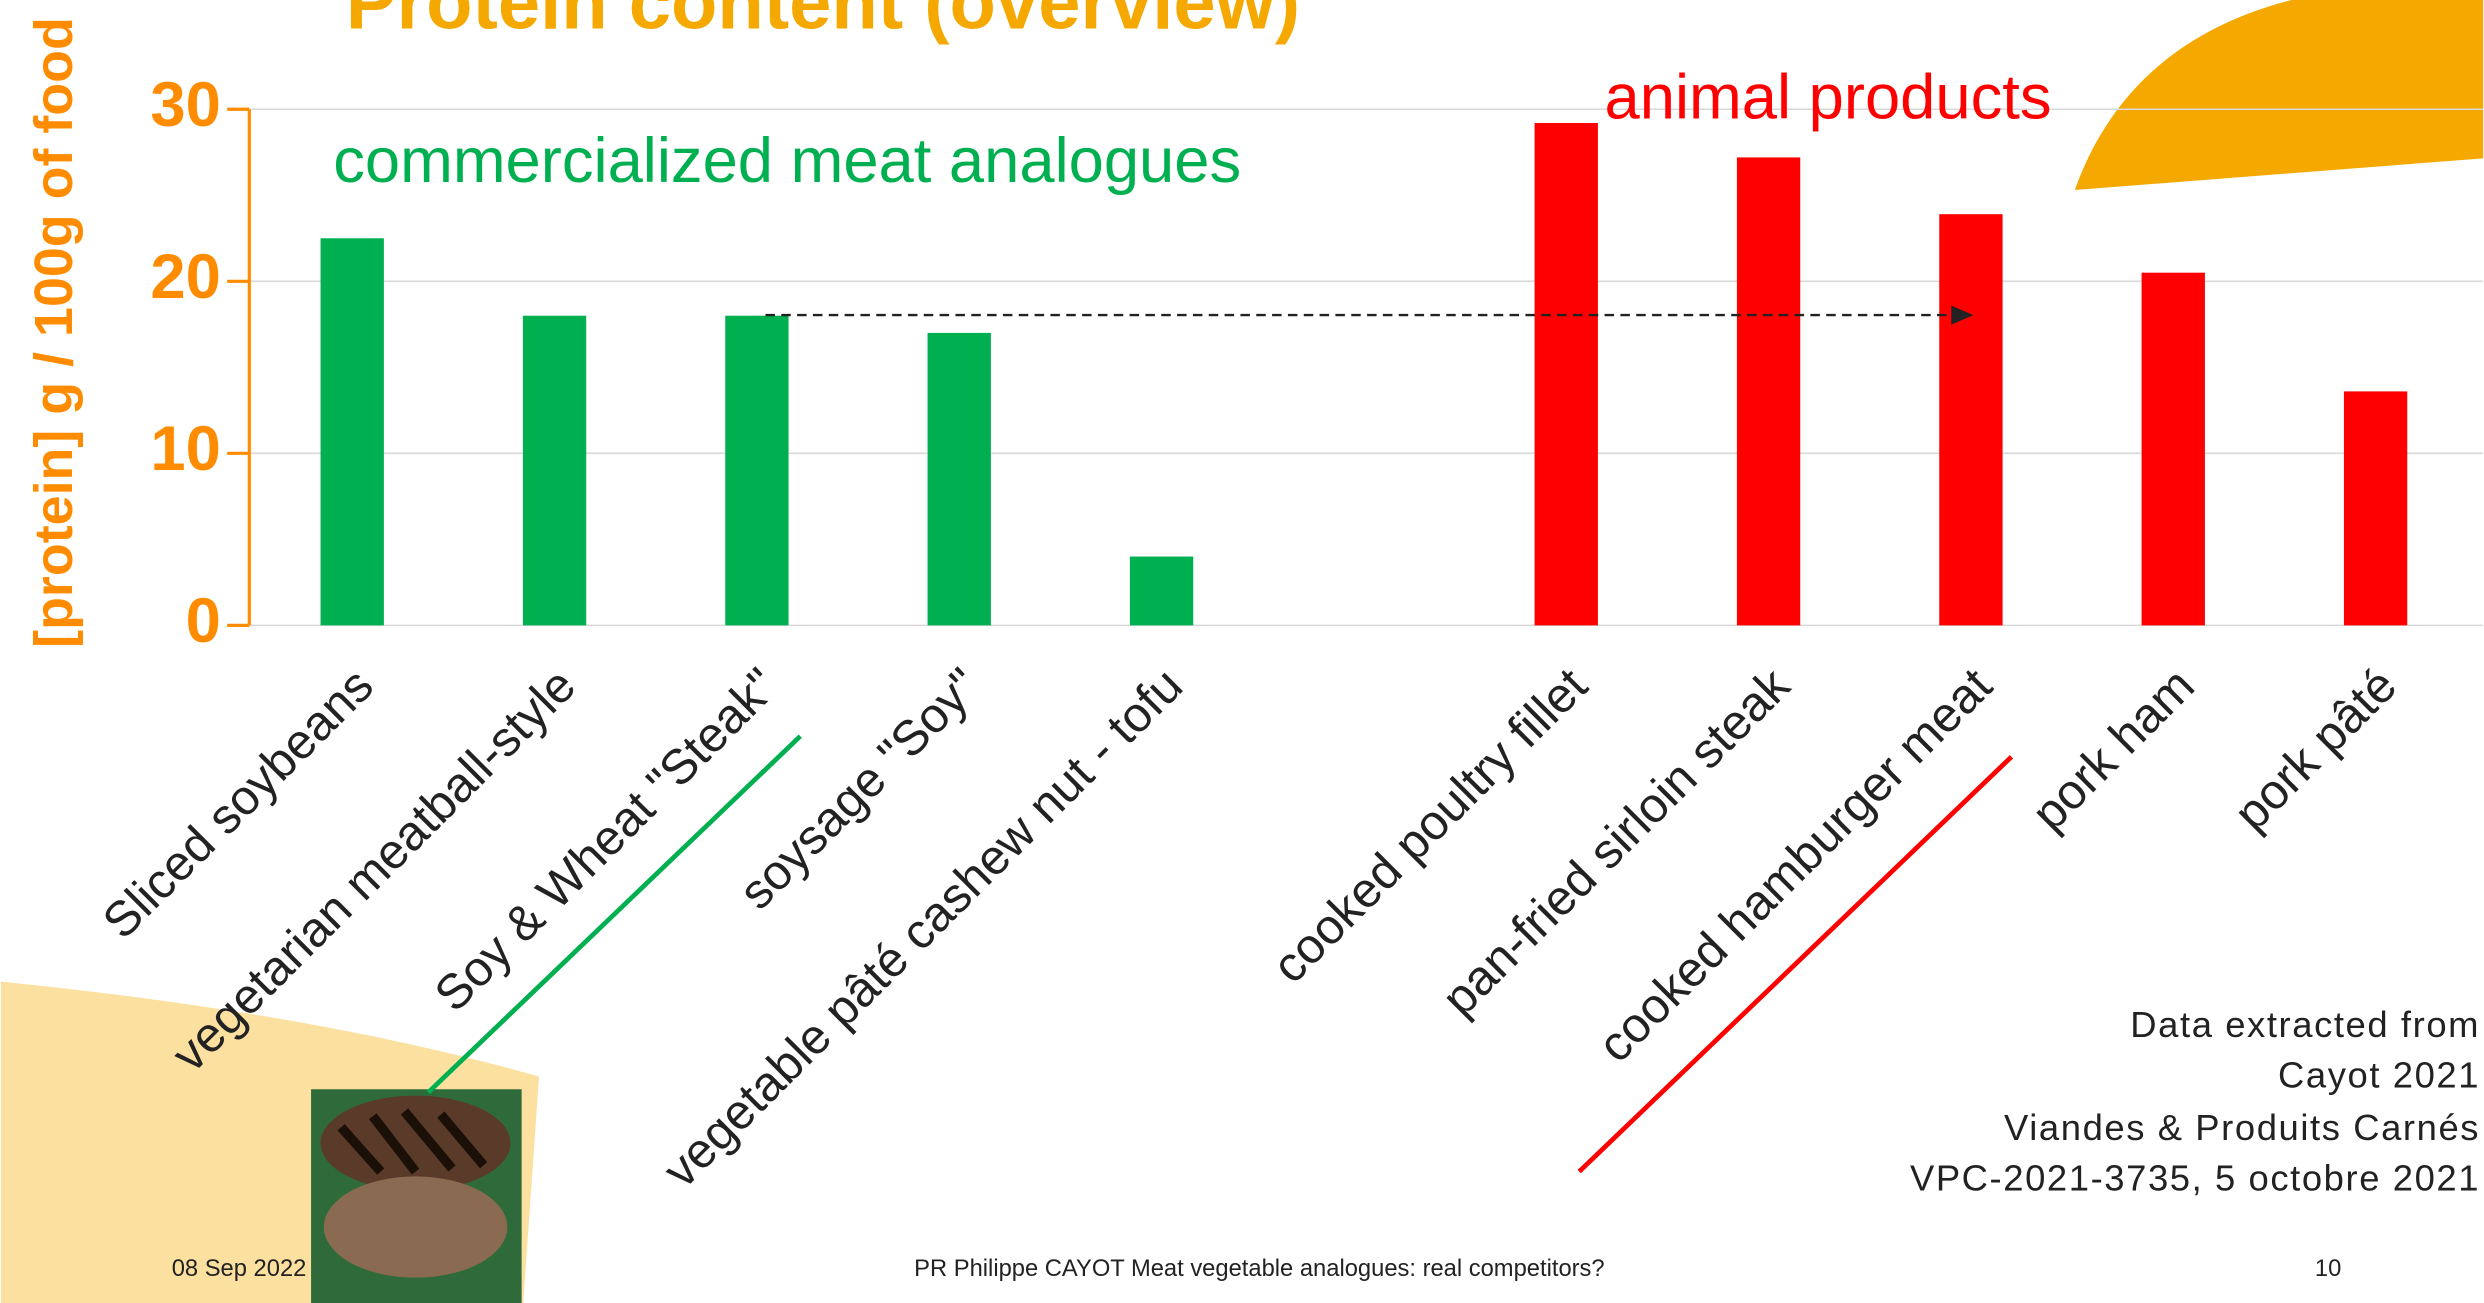 This screenshot has height=1303, width=2484. Describe the element at coordinates (823, 22) in the screenshot. I see `chart-title: Protein content (overview)` at that location.